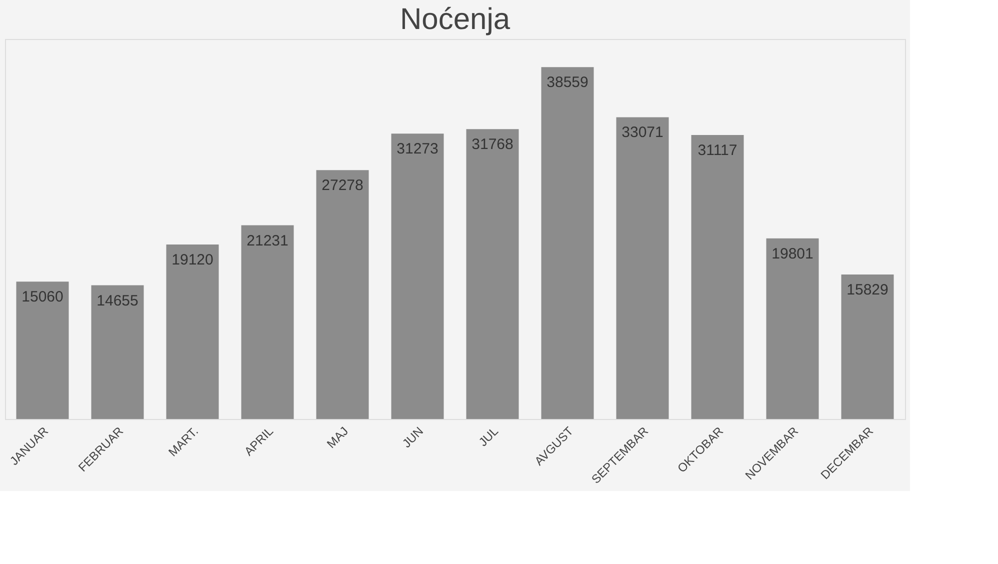 The height and width of the screenshot is (564, 998). What do you see at coordinates (718, 151) in the screenshot?
I see `data-label: 31117` at bounding box center [718, 151].